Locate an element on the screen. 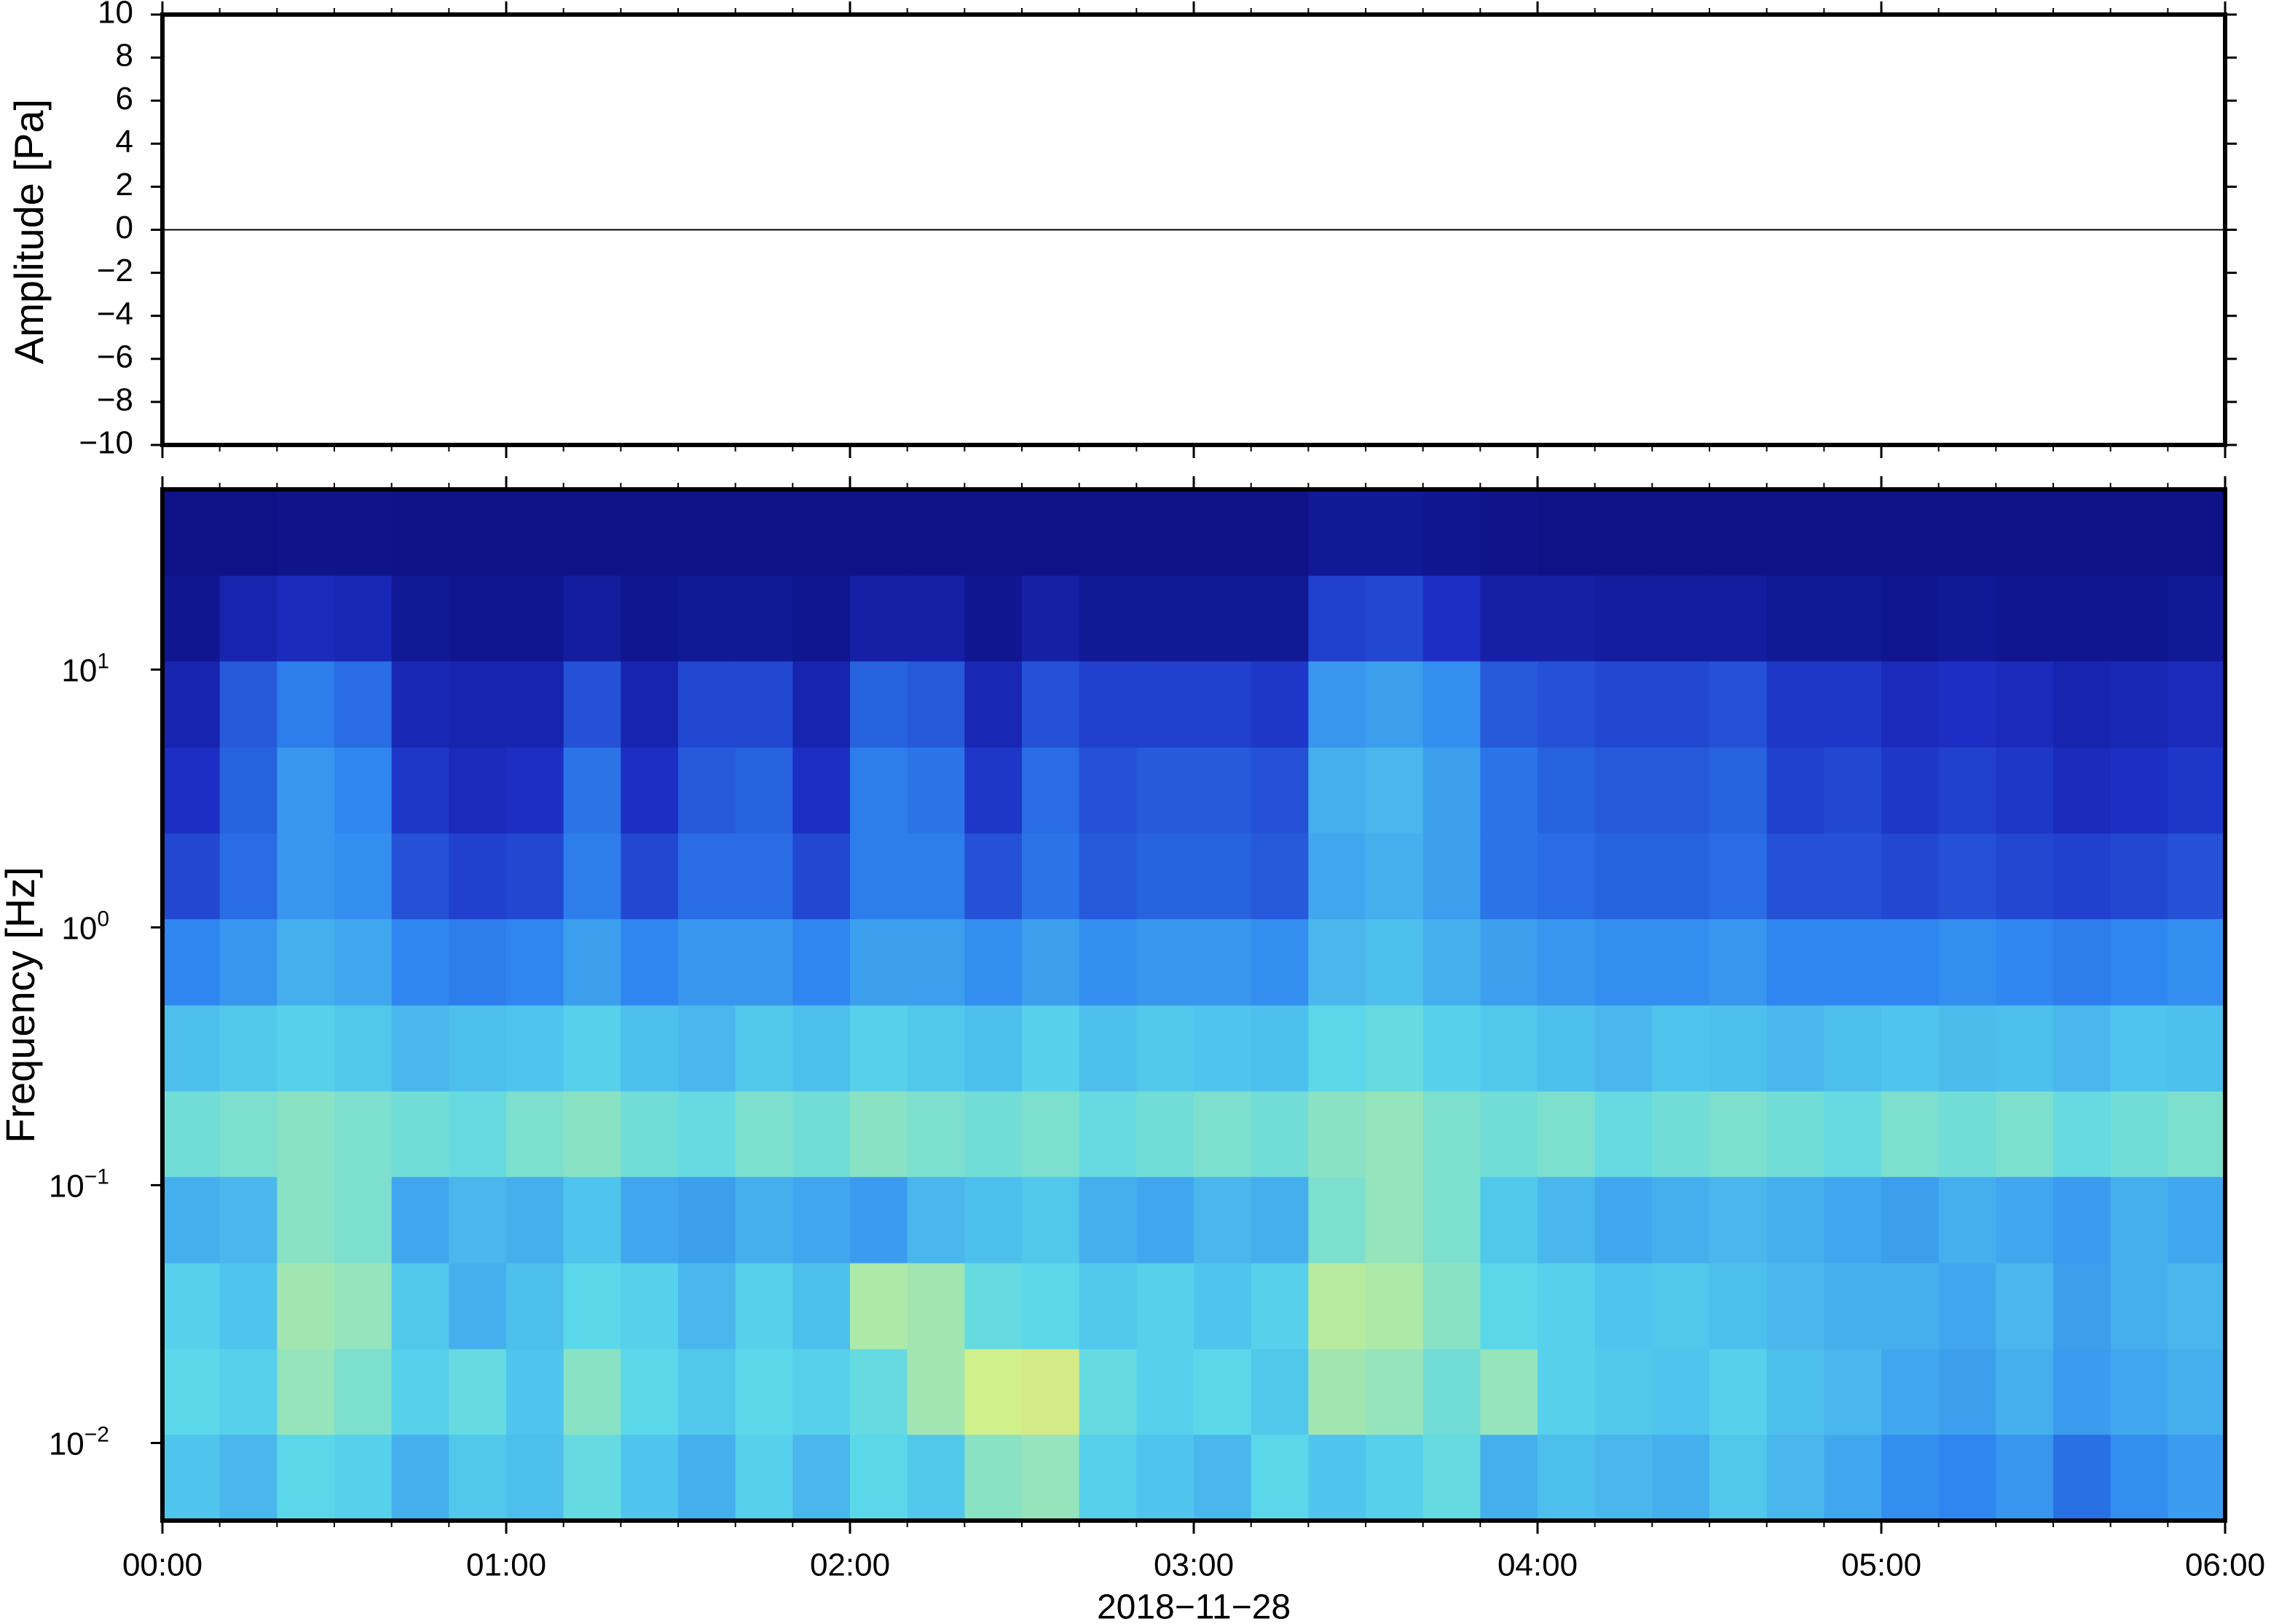  x-axis-label: 2018−11−28 is located at coordinates (1194, 1606).